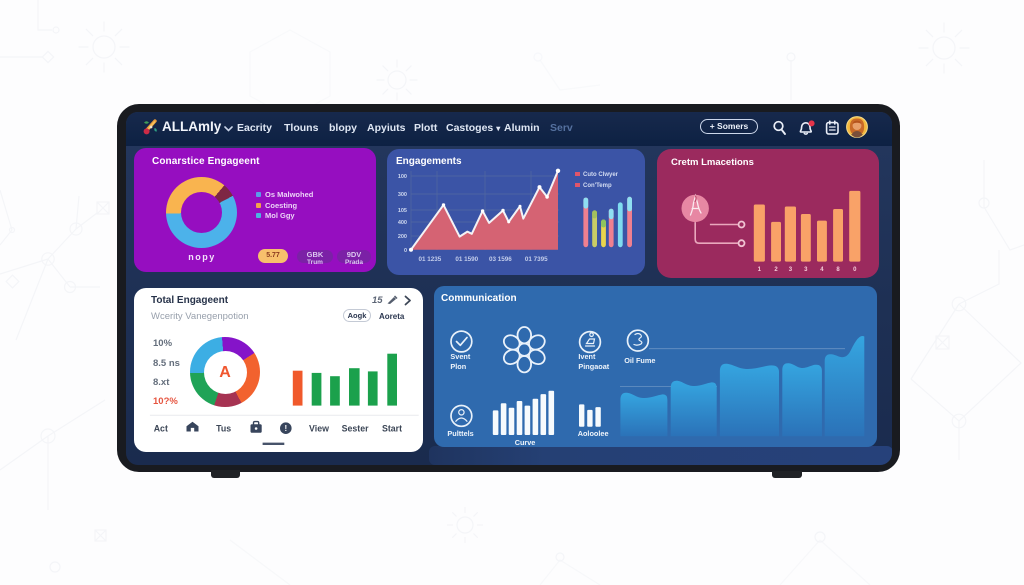  I want to click on svg-text: Aoloolee, so click(593, 433).